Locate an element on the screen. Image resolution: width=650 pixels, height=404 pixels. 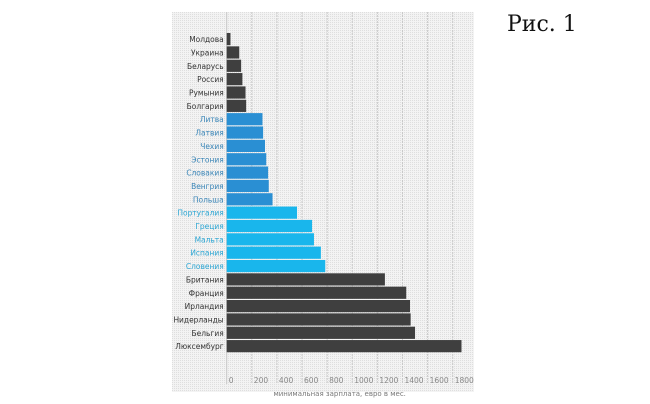
category-label: Болгария is located at coordinates (205, 106).